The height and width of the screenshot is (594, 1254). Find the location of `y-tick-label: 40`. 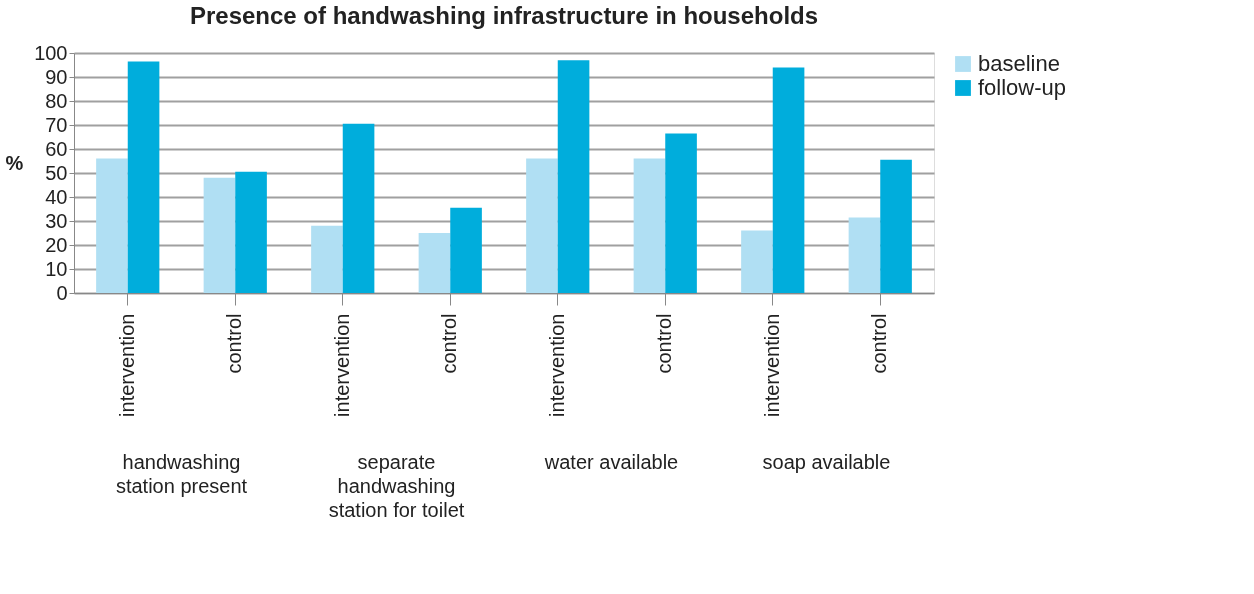

y-tick-label: 40 is located at coordinates (56, 196).